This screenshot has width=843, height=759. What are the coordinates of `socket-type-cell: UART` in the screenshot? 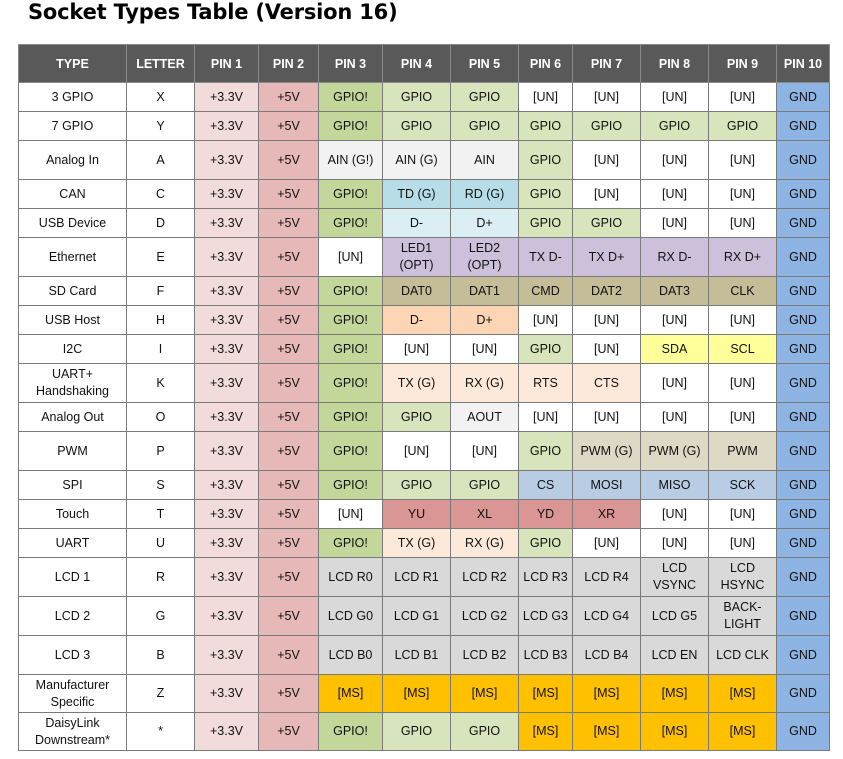 It's located at (72, 543).